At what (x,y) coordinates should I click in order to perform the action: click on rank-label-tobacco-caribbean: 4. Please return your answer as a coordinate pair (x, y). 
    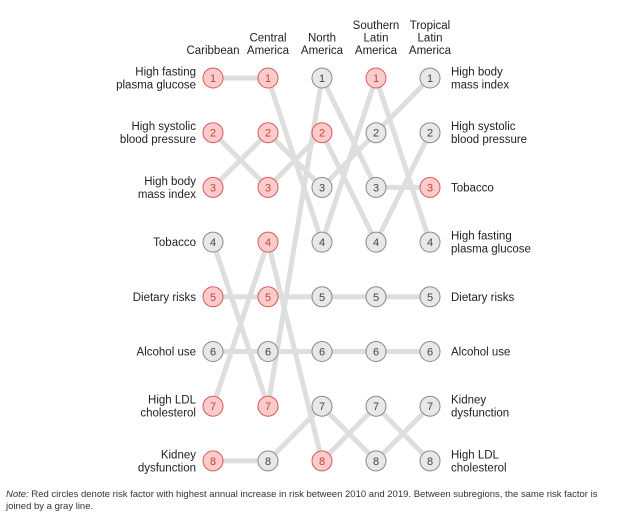
    Looking at the image, I should click on (213, 243).